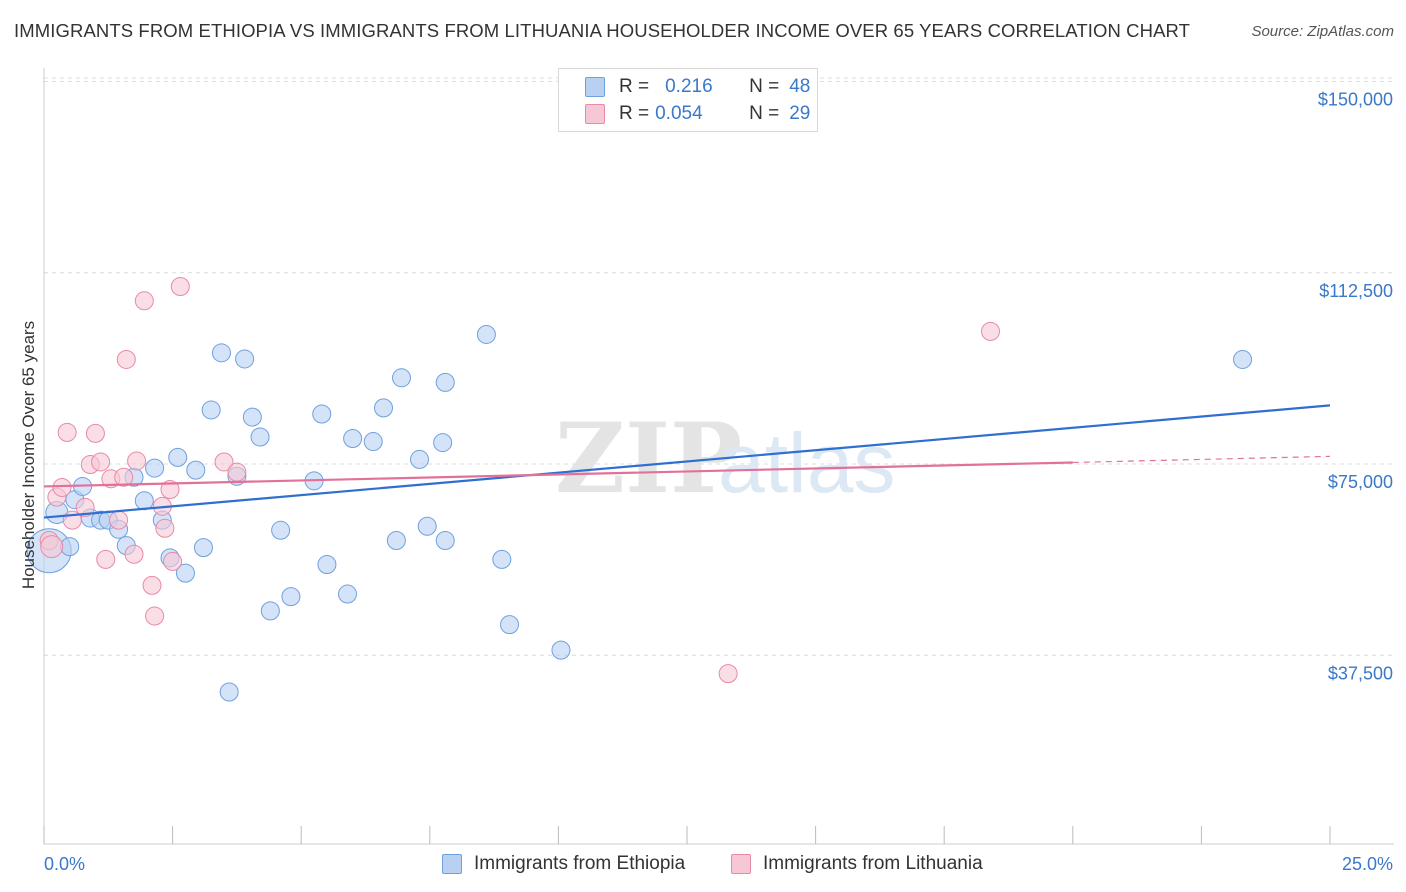 This screenshot has height=892, width=1406. Describe the element at coordinates (1356, 291) in the screenshot. I see `y-tick-label: $112,500` at that location.